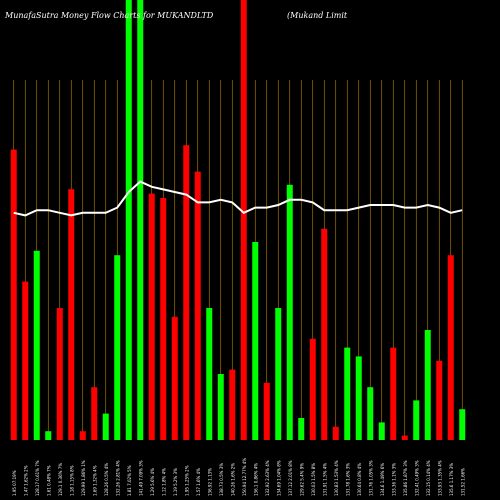  What do you see at coordinates (209, 482) in the screenshot?
I see `x-tick-label: 136.92 1.13%` at bounding box center [209, 482].